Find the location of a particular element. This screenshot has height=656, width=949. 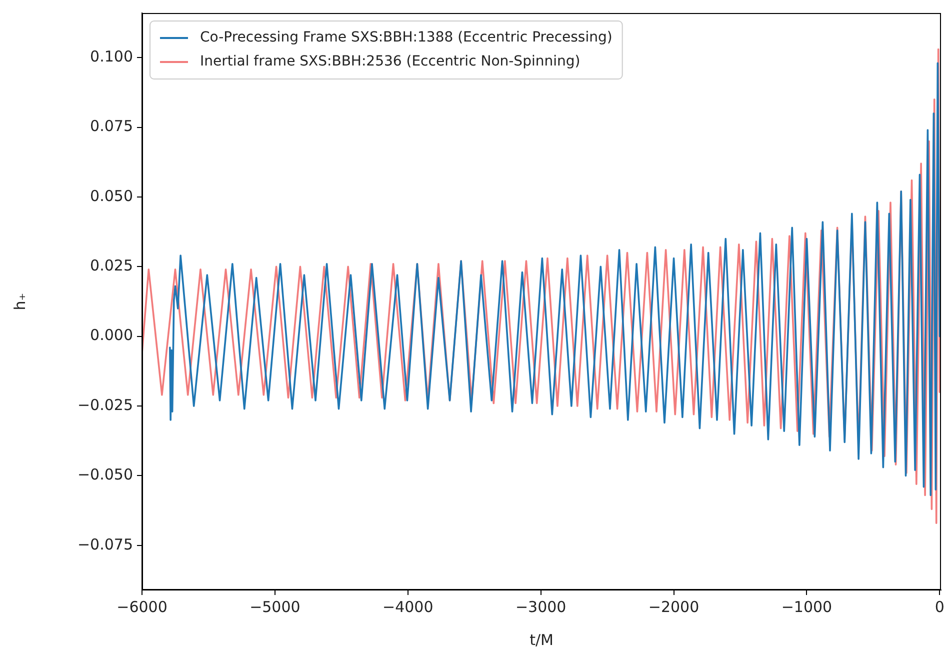

x-tick-label: 0 is located at coordinates (939, 607).